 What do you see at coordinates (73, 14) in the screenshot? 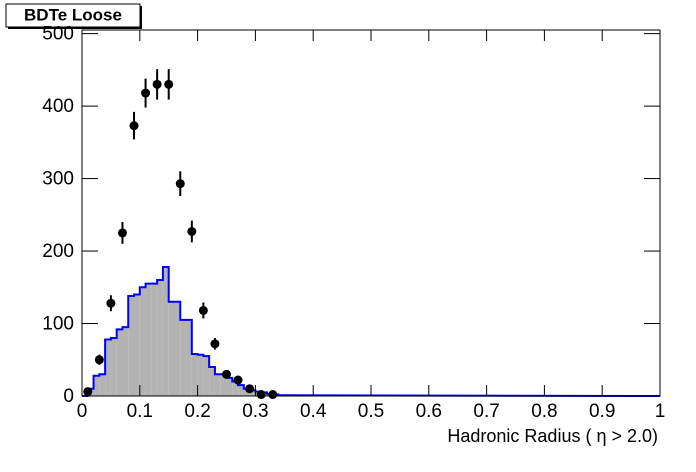
I see `chart-title: BDTe Loose` at bounding box center [73, 14].